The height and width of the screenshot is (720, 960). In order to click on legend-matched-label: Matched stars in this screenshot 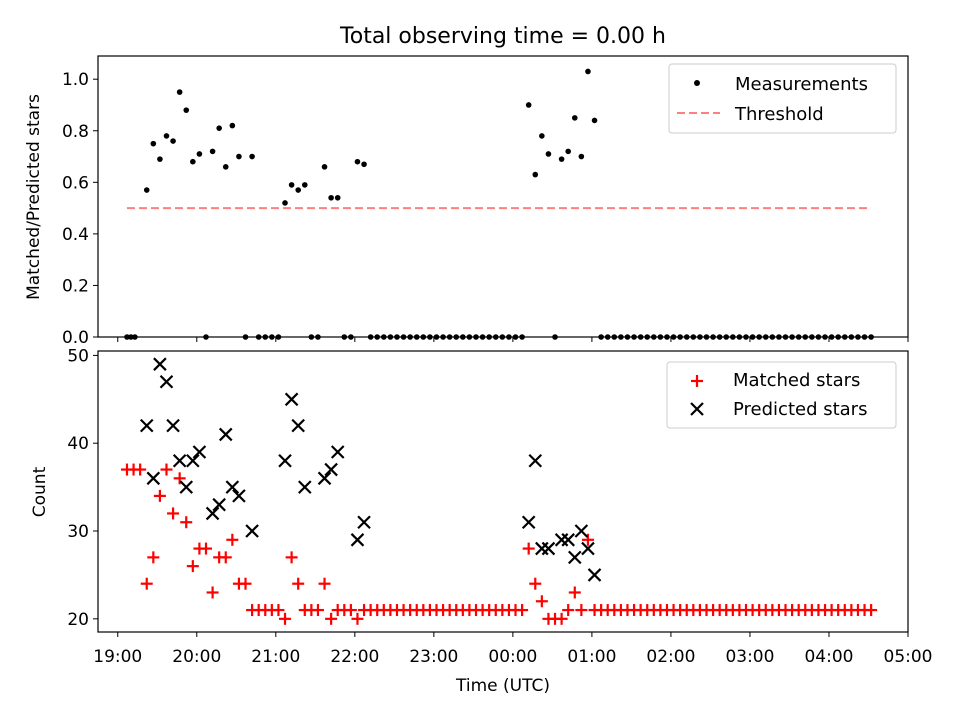, I will do `click(796, 380)`.